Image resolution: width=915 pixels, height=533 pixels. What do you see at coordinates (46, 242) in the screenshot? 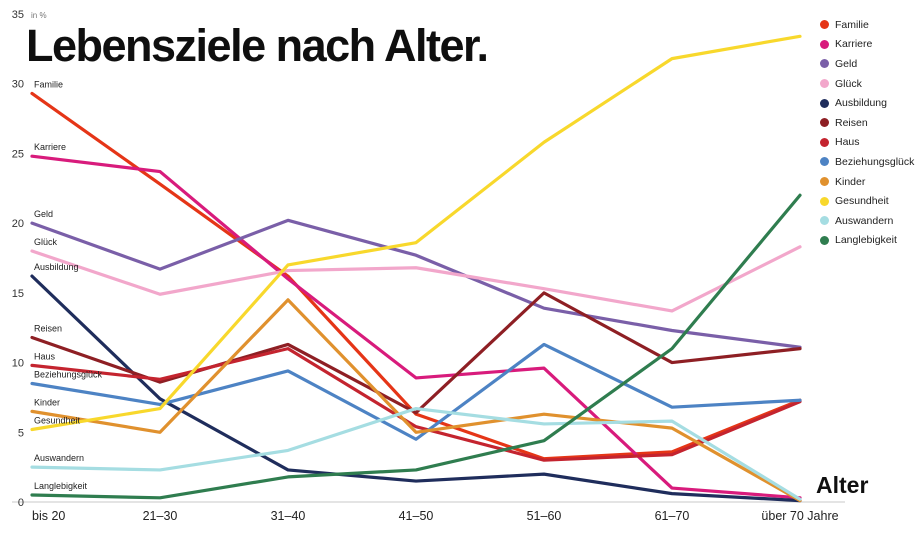
I see `series-start-label-glck: Glück` at bounding box center [46, 242].